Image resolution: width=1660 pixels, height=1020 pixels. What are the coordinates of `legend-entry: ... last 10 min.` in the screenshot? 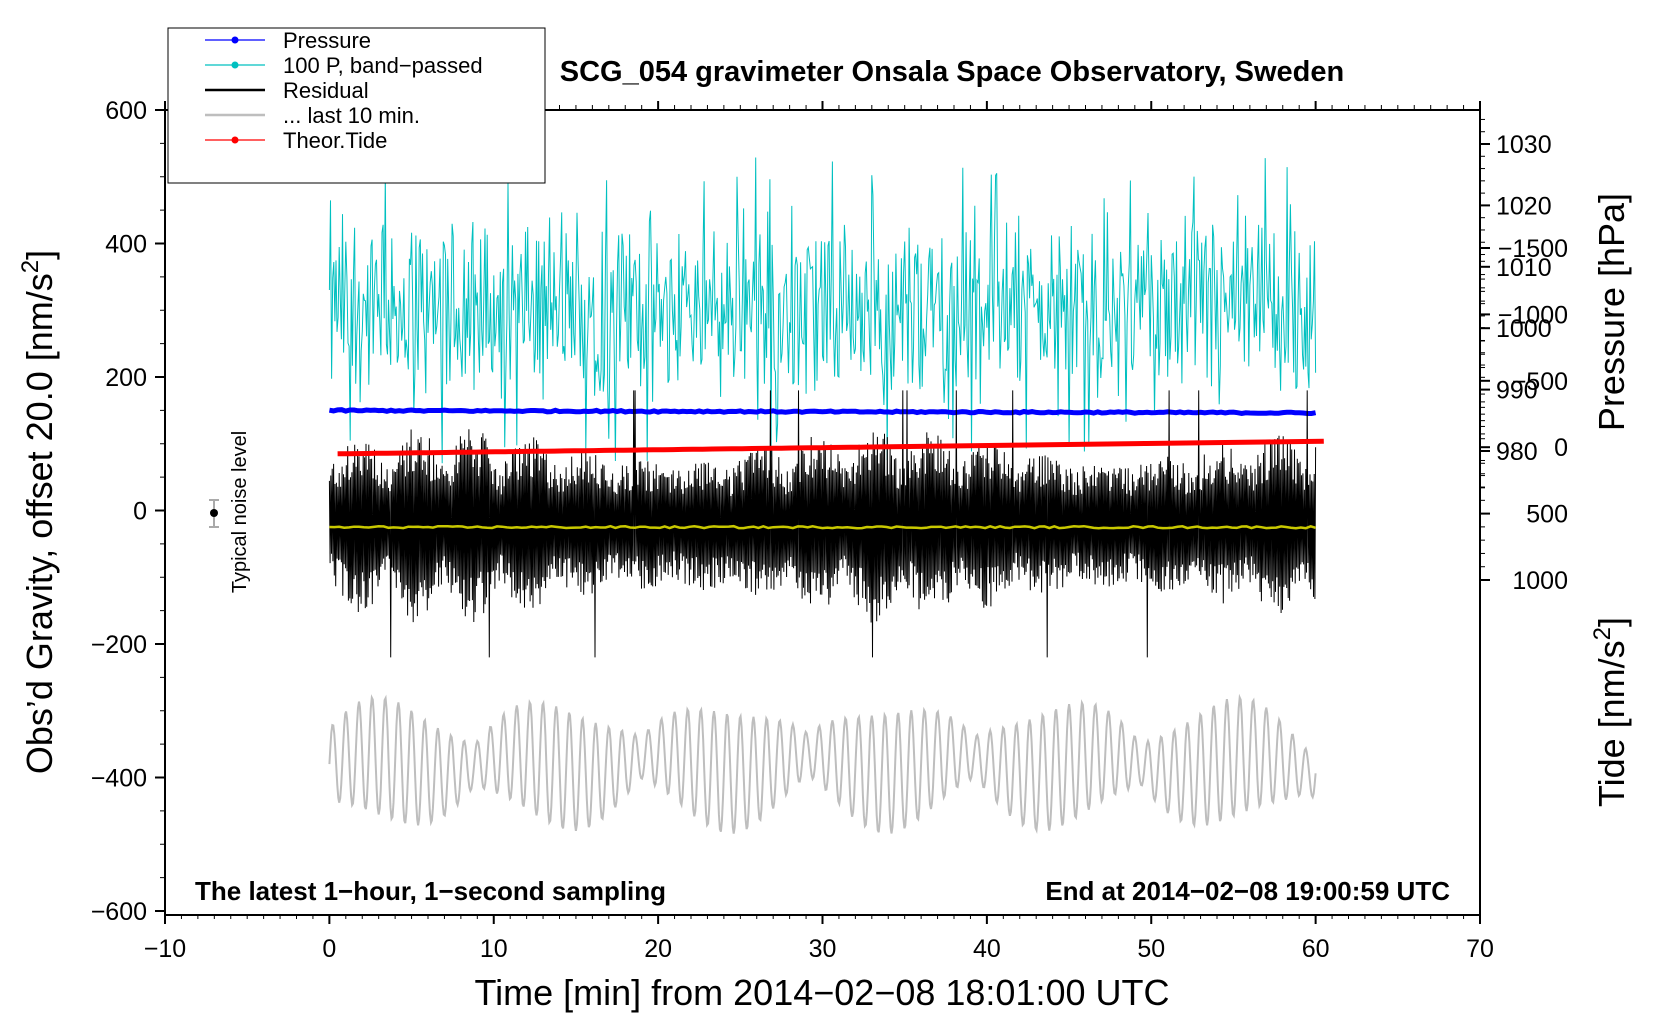 It's located at (312, 115).